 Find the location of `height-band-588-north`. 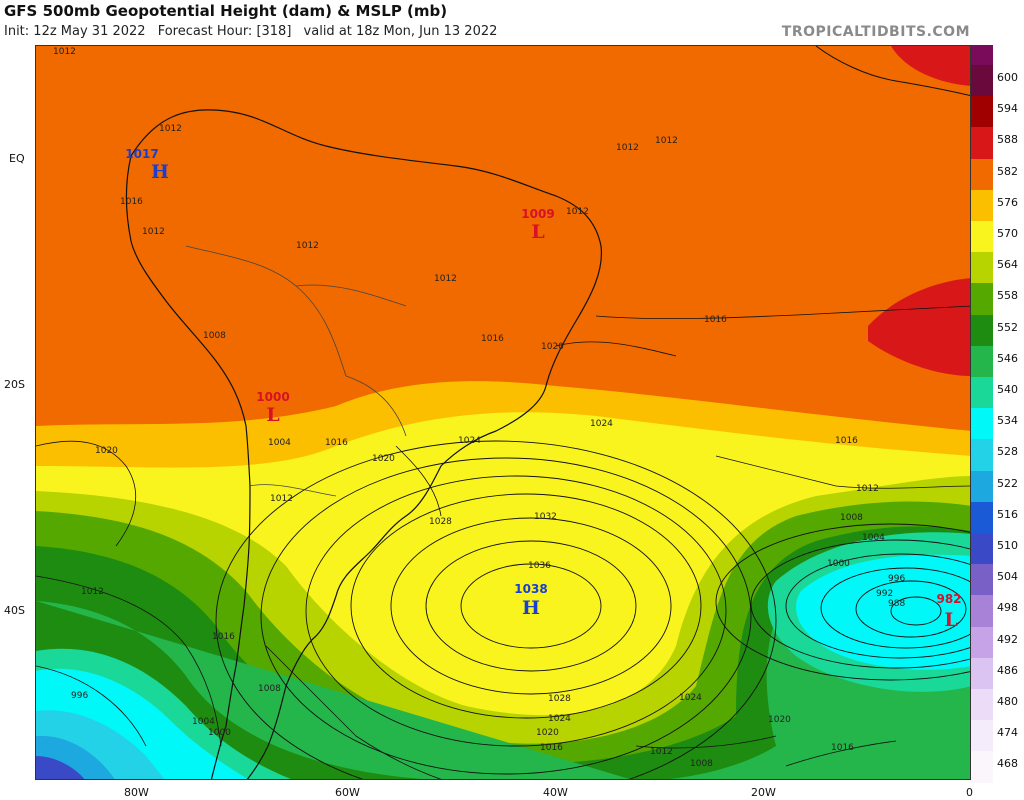

height-band-588-north is located at coordinates (930, 66).